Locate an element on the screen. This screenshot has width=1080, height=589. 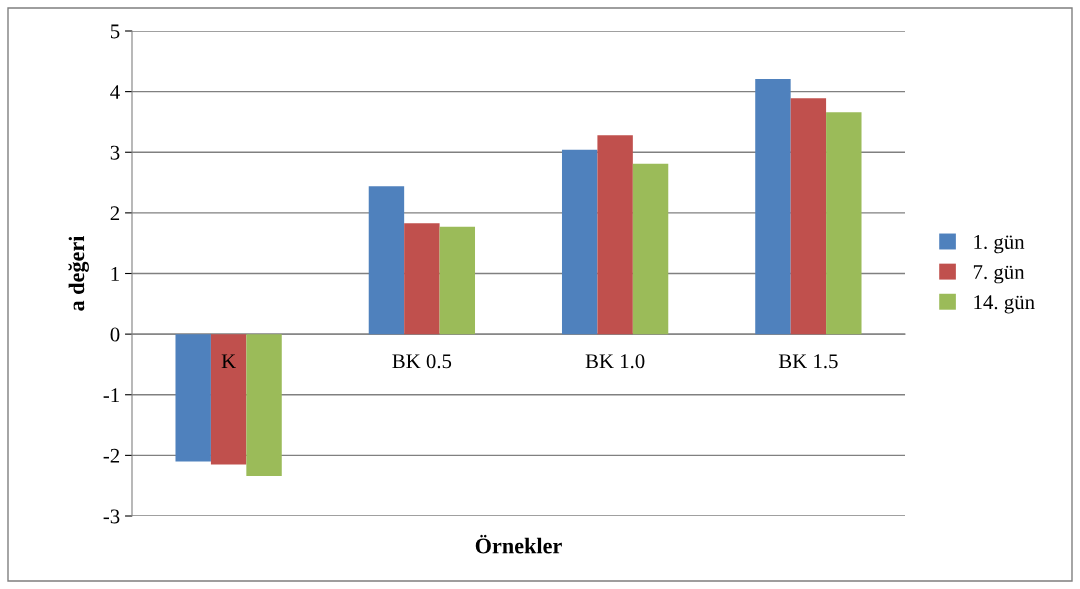
x-axis-title: Örnekler is located at coordinates (518, 544).